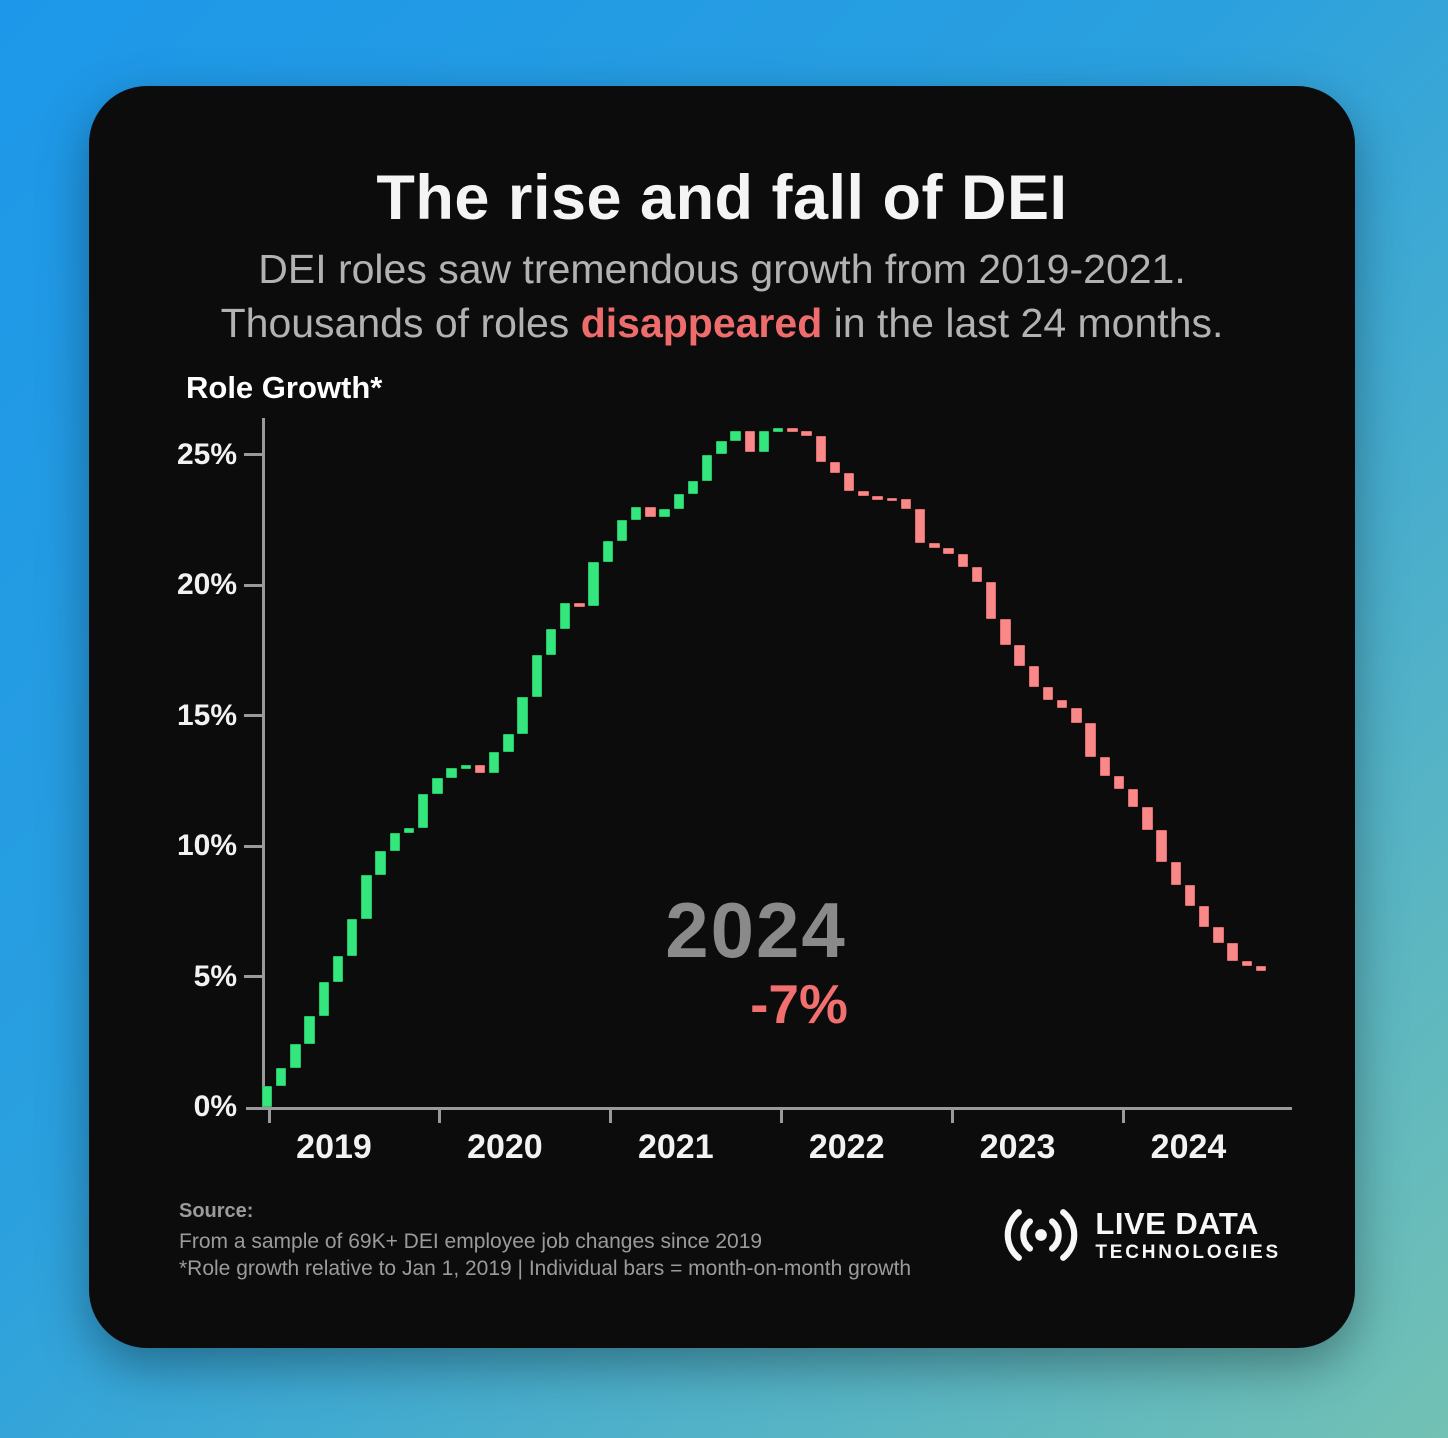 This screenshot has width=1448, height=1438. What do you see at coordinates (1177, 1223) in the screenshot?
I see `logo-line1: LIVE DATA` at bounding box center [1177, 1223].